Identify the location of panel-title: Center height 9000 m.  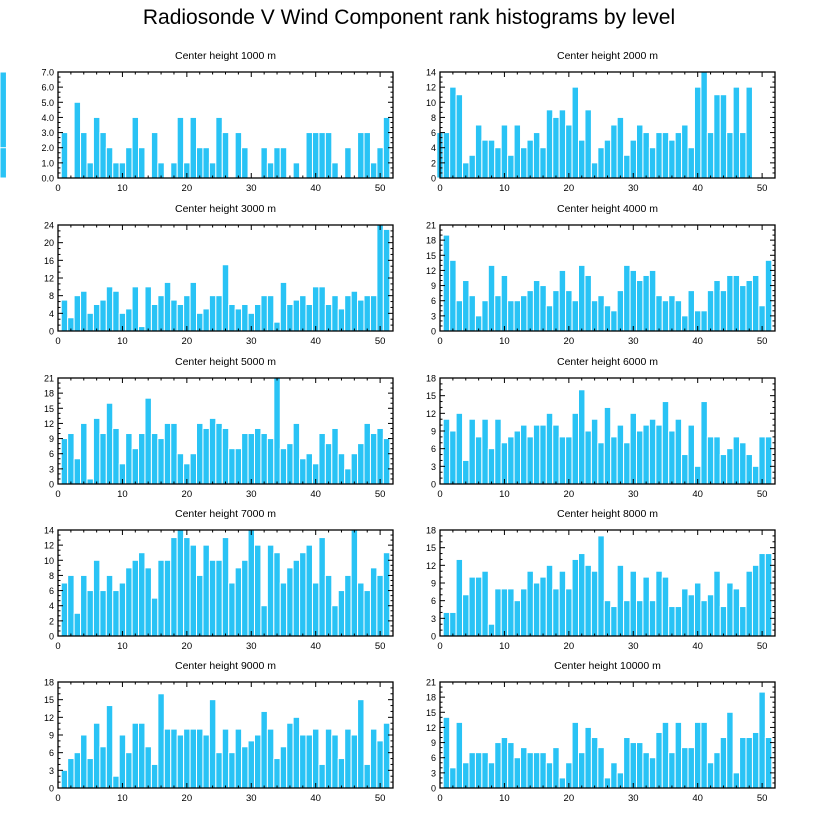
(225, 666).